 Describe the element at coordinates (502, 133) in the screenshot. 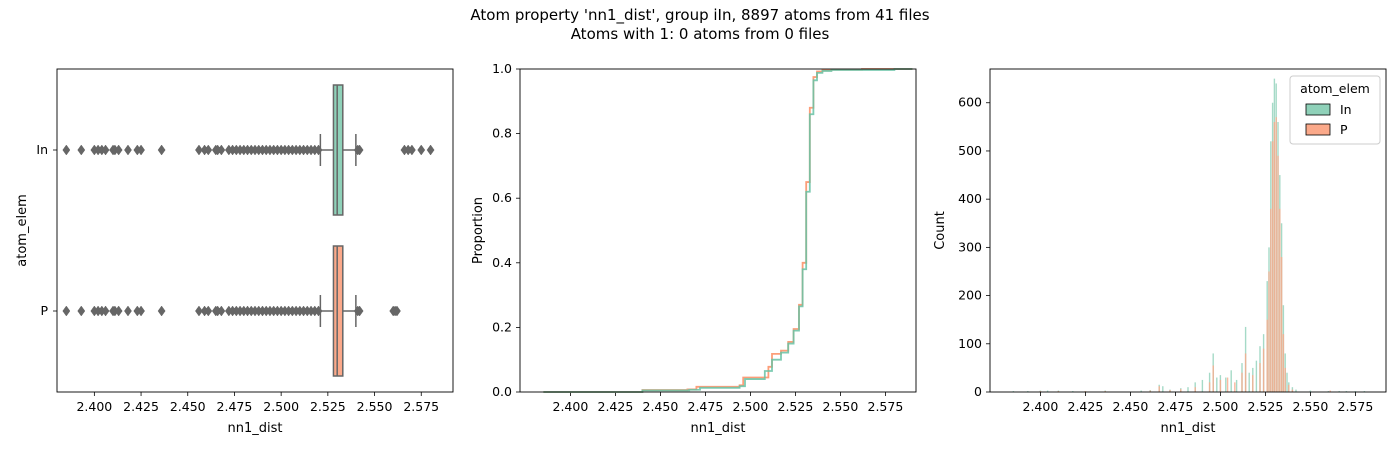

I see `ecdf-ytick-label: 0.8` at that location.